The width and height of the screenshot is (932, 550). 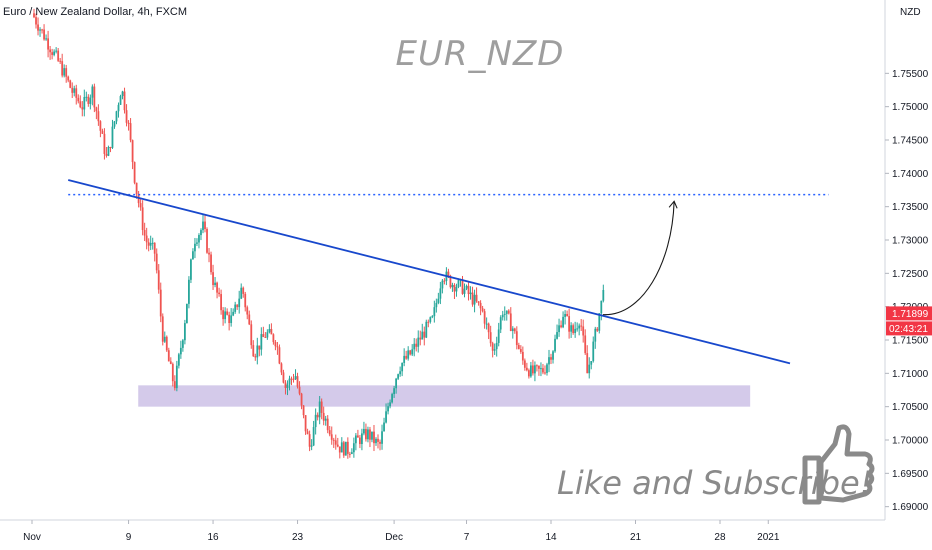 I want to click on price-tick-label: 1.71500, so click(x=910, y=341).